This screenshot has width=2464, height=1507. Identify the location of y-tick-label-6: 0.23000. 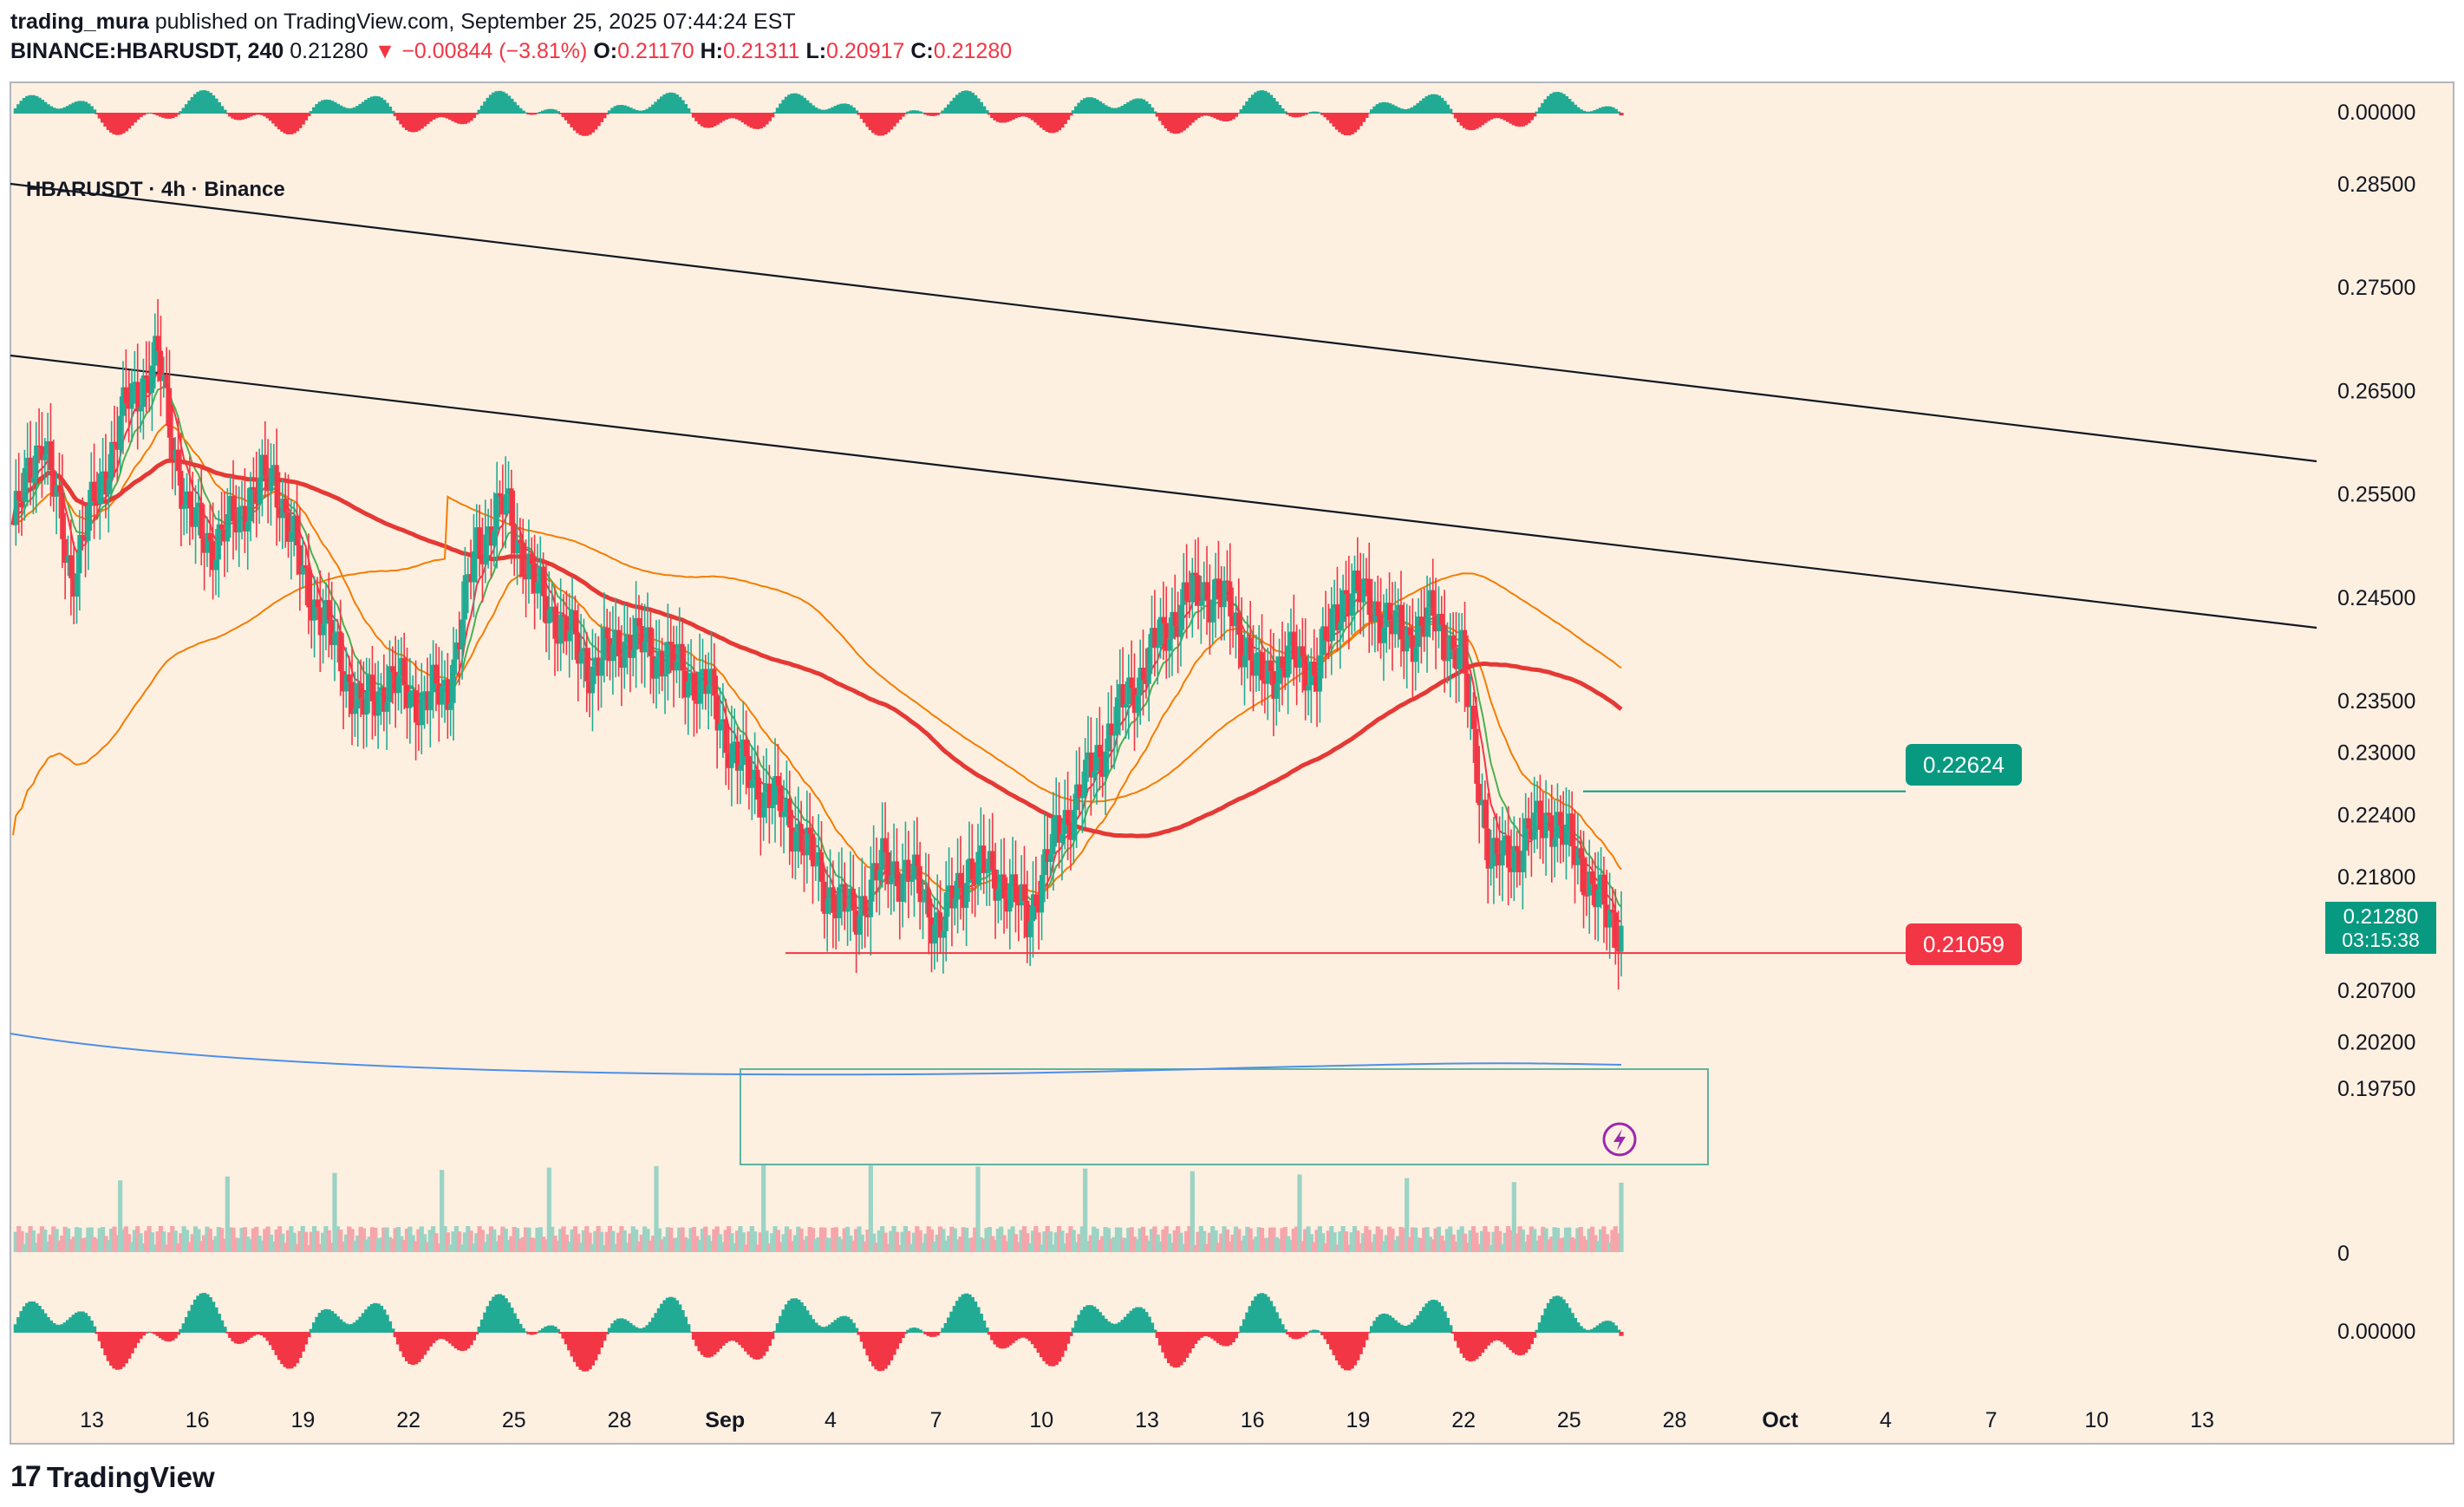
(2376, 753).